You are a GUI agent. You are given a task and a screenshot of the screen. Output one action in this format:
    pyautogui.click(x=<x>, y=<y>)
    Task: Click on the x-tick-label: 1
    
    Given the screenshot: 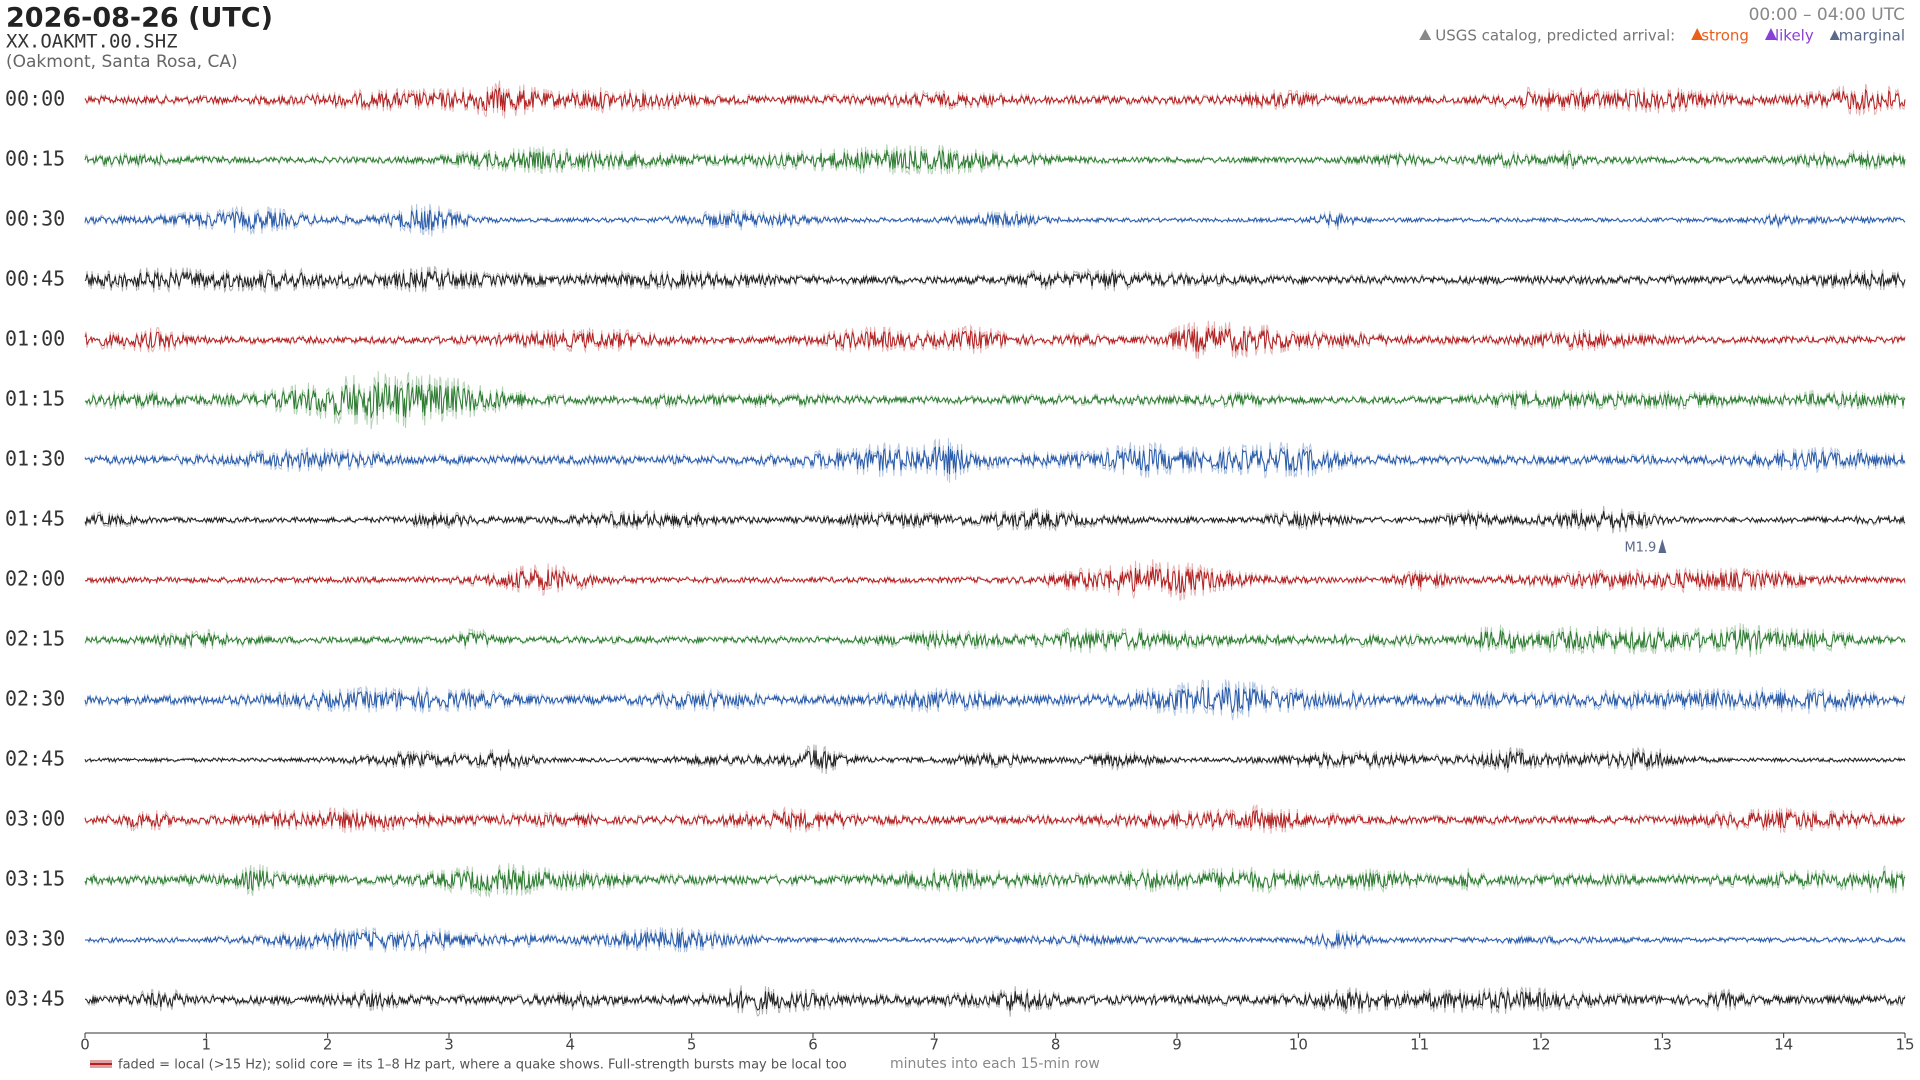 What is the action you would take?
    pyautogui.click(x=207, y=1045)
    